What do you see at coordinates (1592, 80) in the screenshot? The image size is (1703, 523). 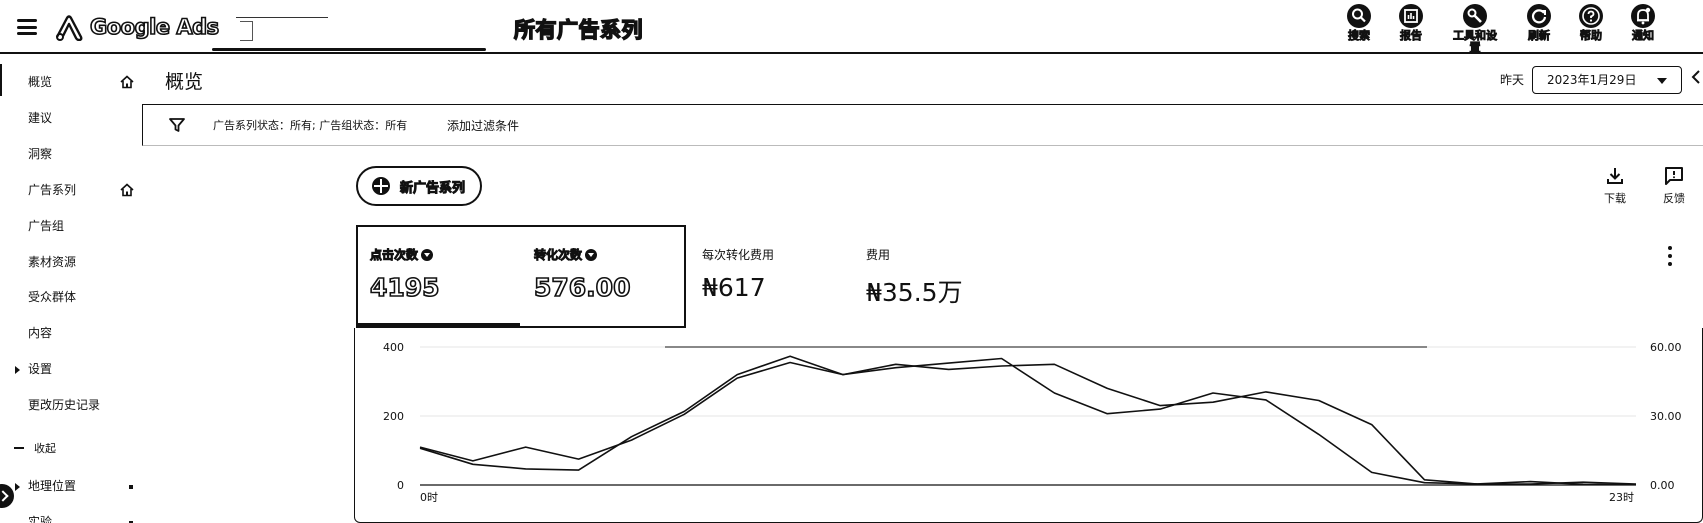 I see `date-range-value: 2023年1月29日` at bounding box center [1592, 80].